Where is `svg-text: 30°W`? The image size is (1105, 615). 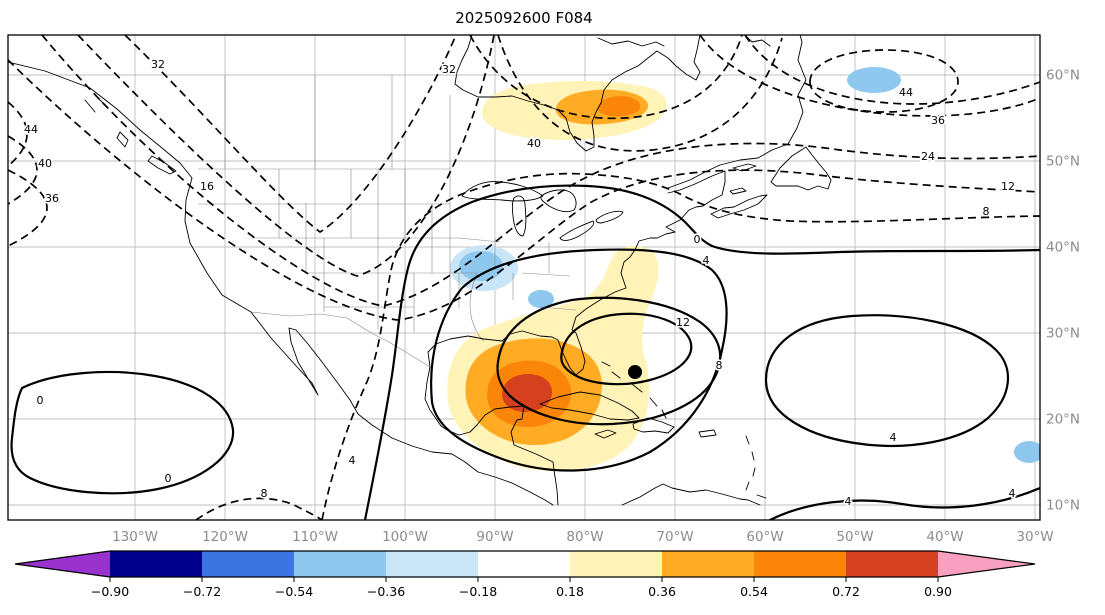
svg-text: 30°W is located at coordinates (1034, 537).